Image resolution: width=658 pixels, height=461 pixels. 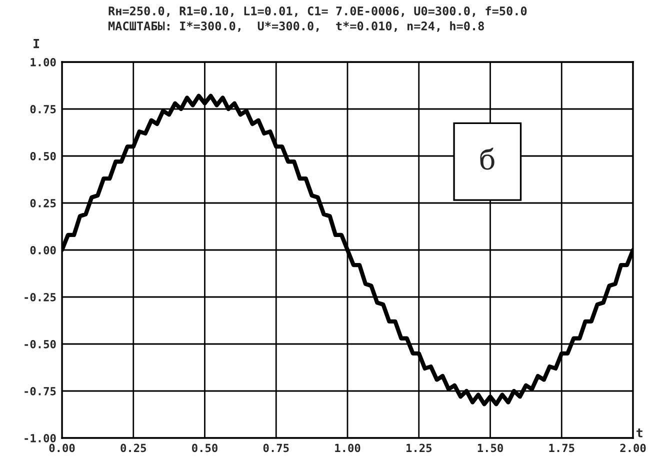 I want to click on y-tick-label: 0.00, so click(x=43, y=250).